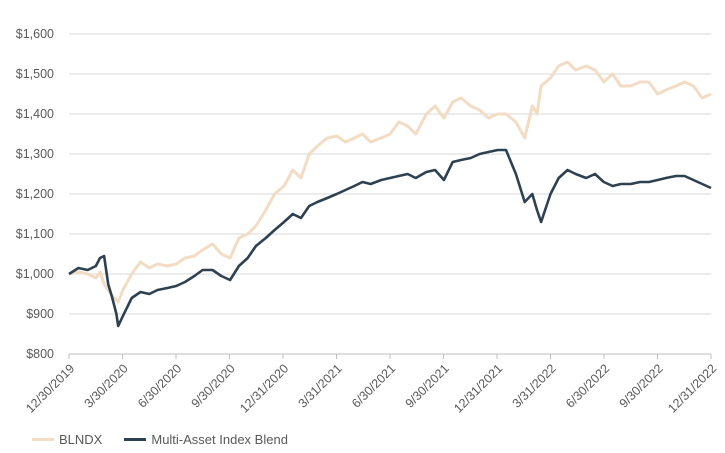  I want to click on x-tick-label: 9/30/2020, so click(213, 385).